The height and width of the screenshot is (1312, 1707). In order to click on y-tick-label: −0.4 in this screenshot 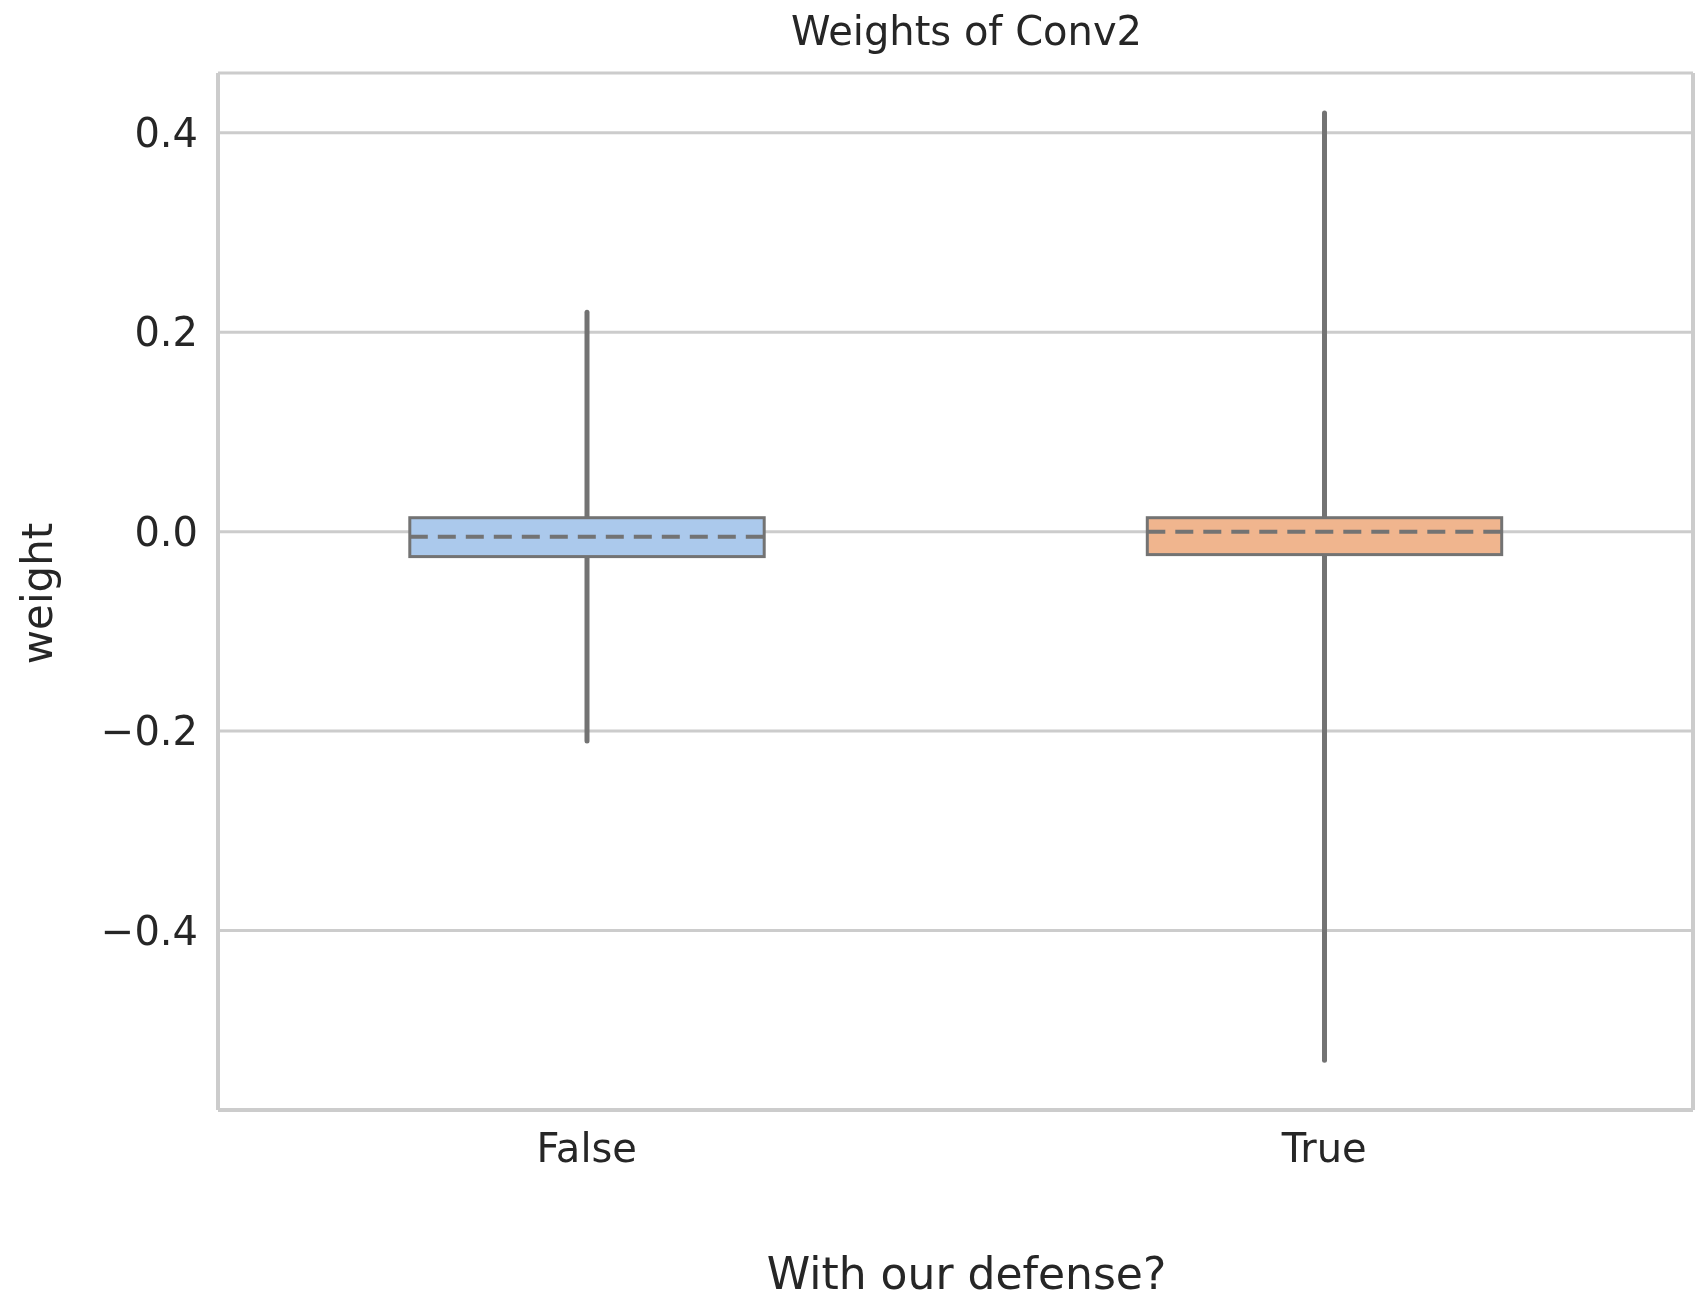, I will do `click(149, 930)`.